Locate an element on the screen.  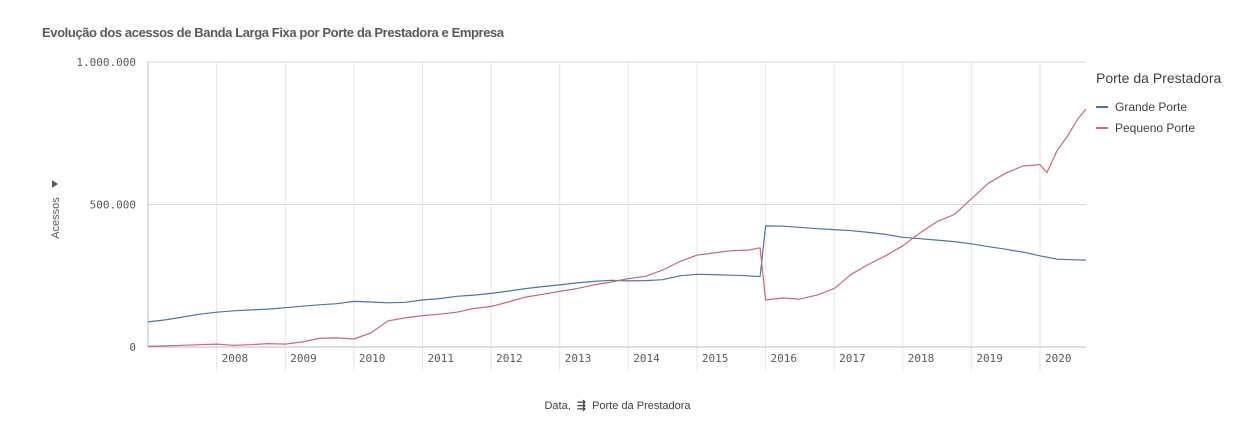
x-axis-title: Data, ⇶ Porte da Prestadora is located at coordinates (617, 405).